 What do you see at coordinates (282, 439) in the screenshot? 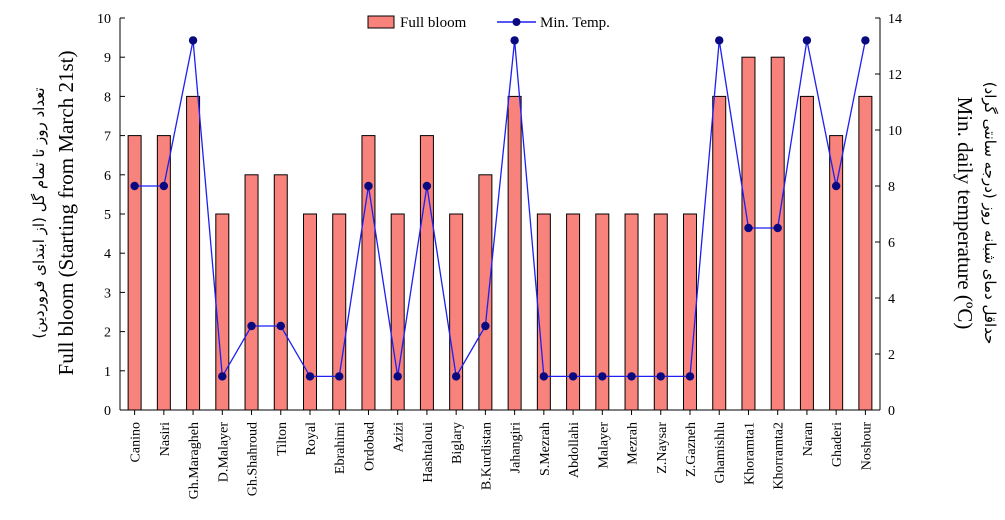
I see `x-tick-label: Tilton` at bounding box center [282, 439].